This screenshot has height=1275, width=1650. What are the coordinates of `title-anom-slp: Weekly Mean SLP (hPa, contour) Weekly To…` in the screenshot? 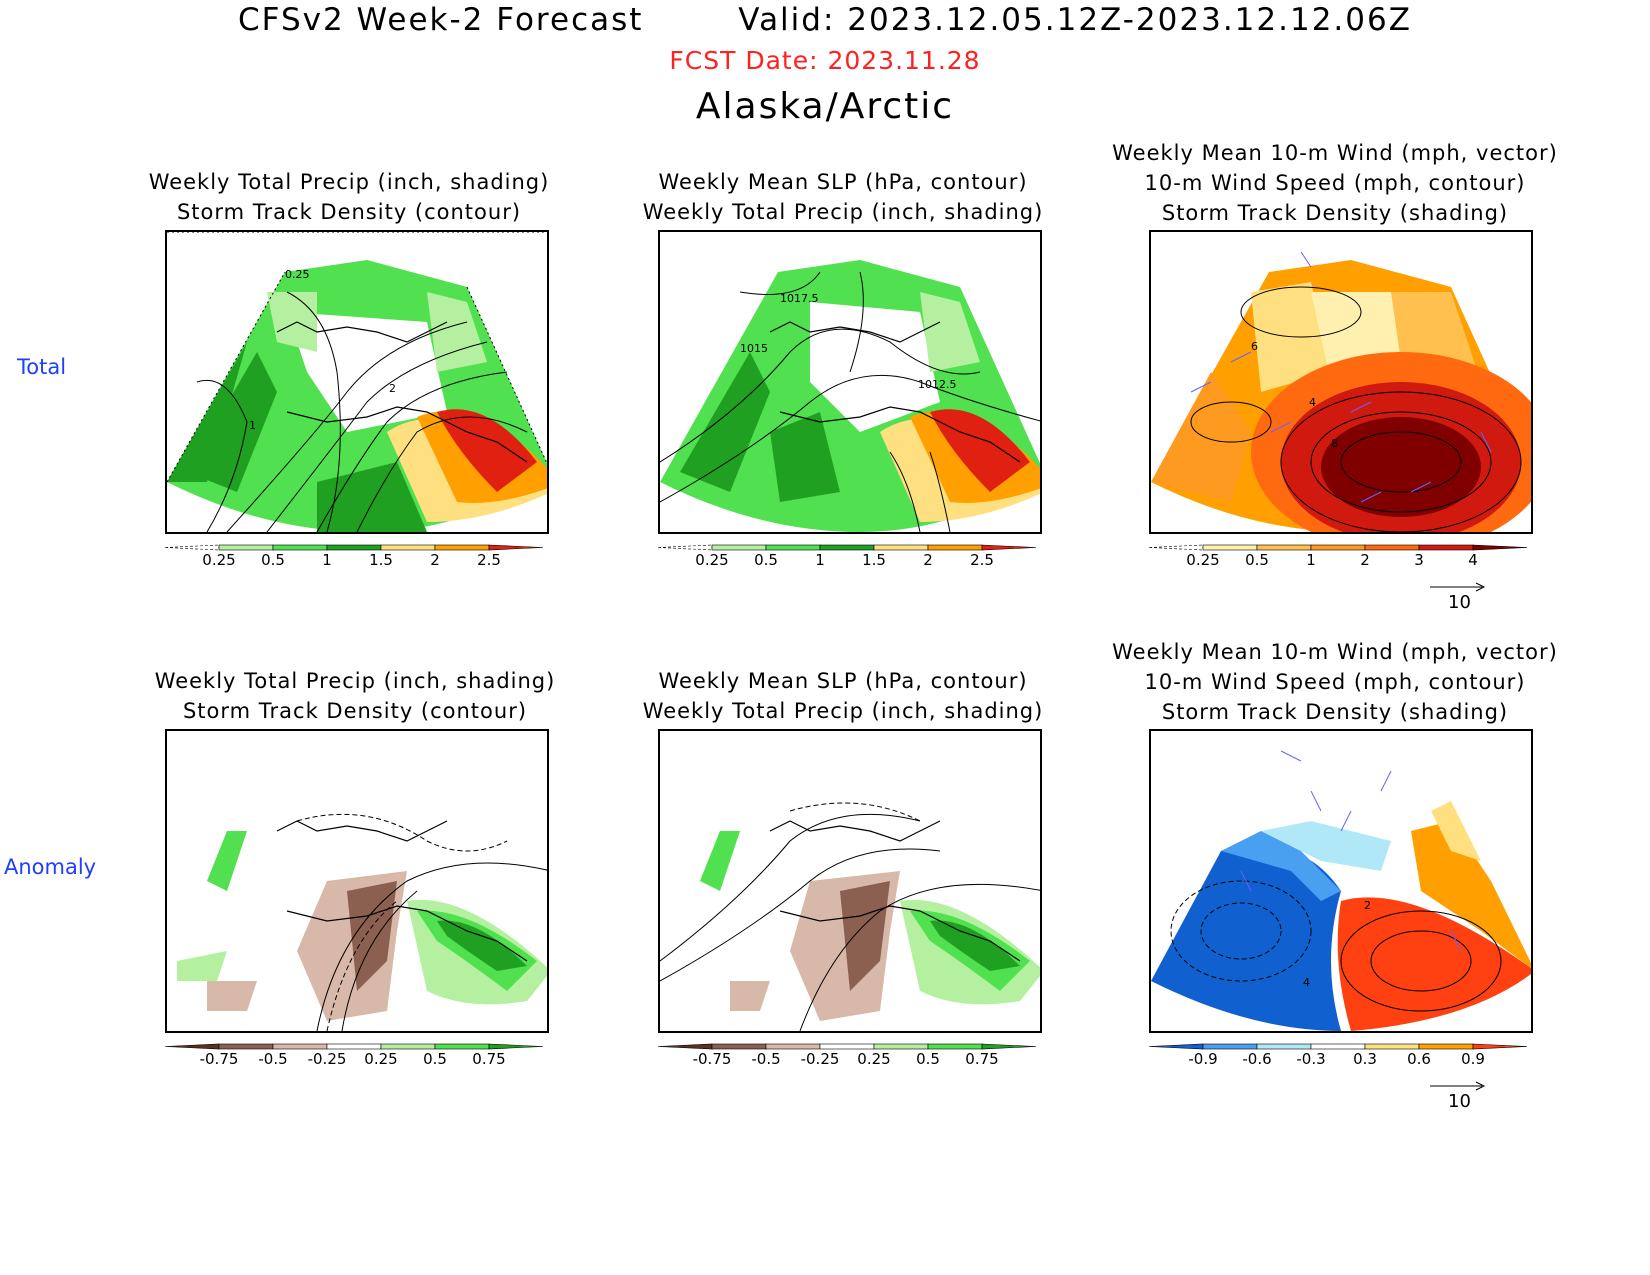 It's located at (843, 696).